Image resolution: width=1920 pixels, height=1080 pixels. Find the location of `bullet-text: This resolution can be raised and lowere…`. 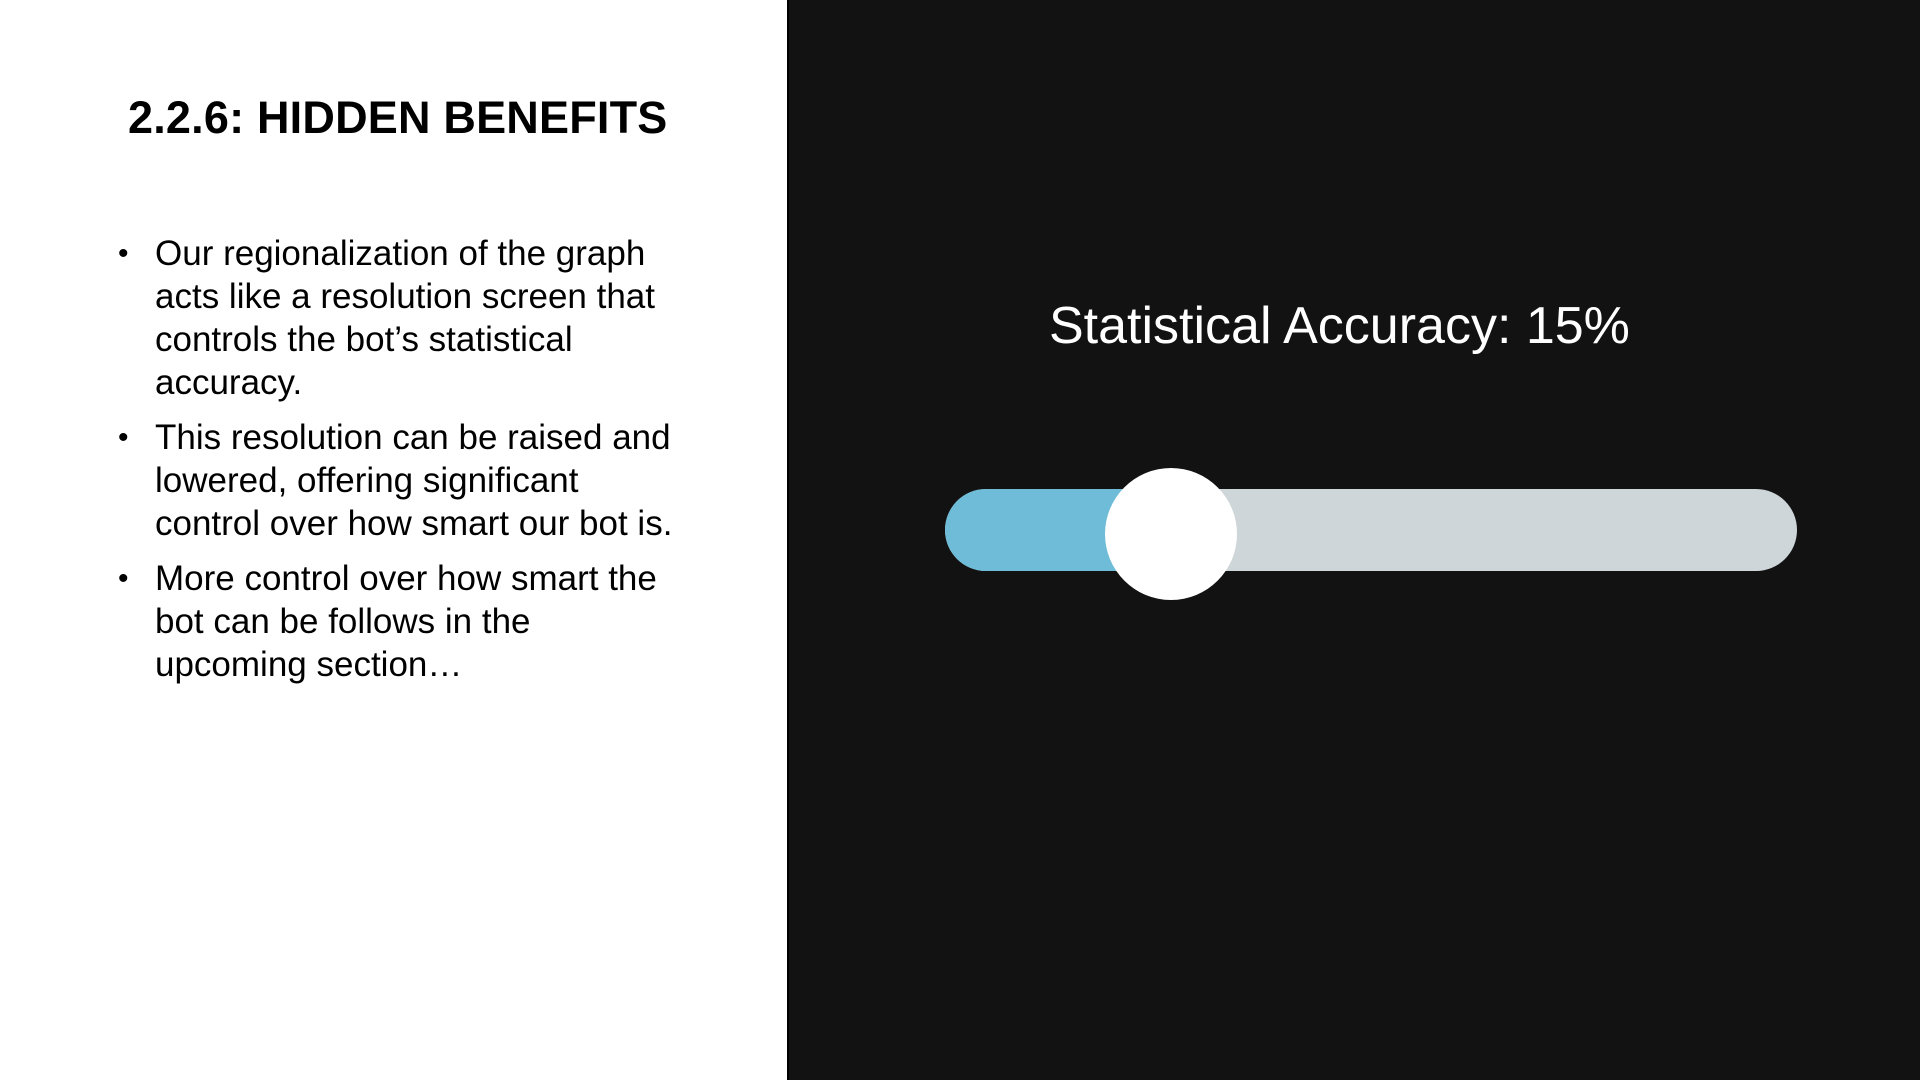

bullet-text: This resolution can be raised and lowere… is located at coordinates (414, 480).